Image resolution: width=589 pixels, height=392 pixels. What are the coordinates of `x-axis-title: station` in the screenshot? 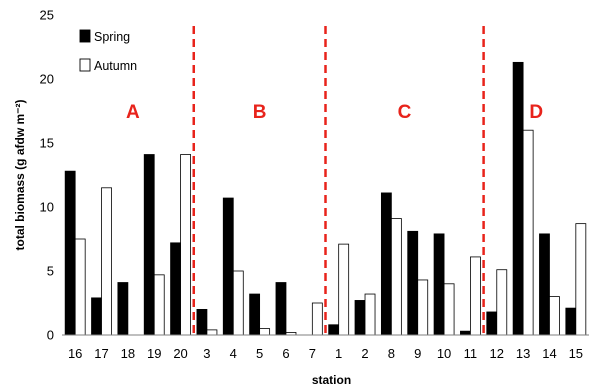 It's located at (331, 380).